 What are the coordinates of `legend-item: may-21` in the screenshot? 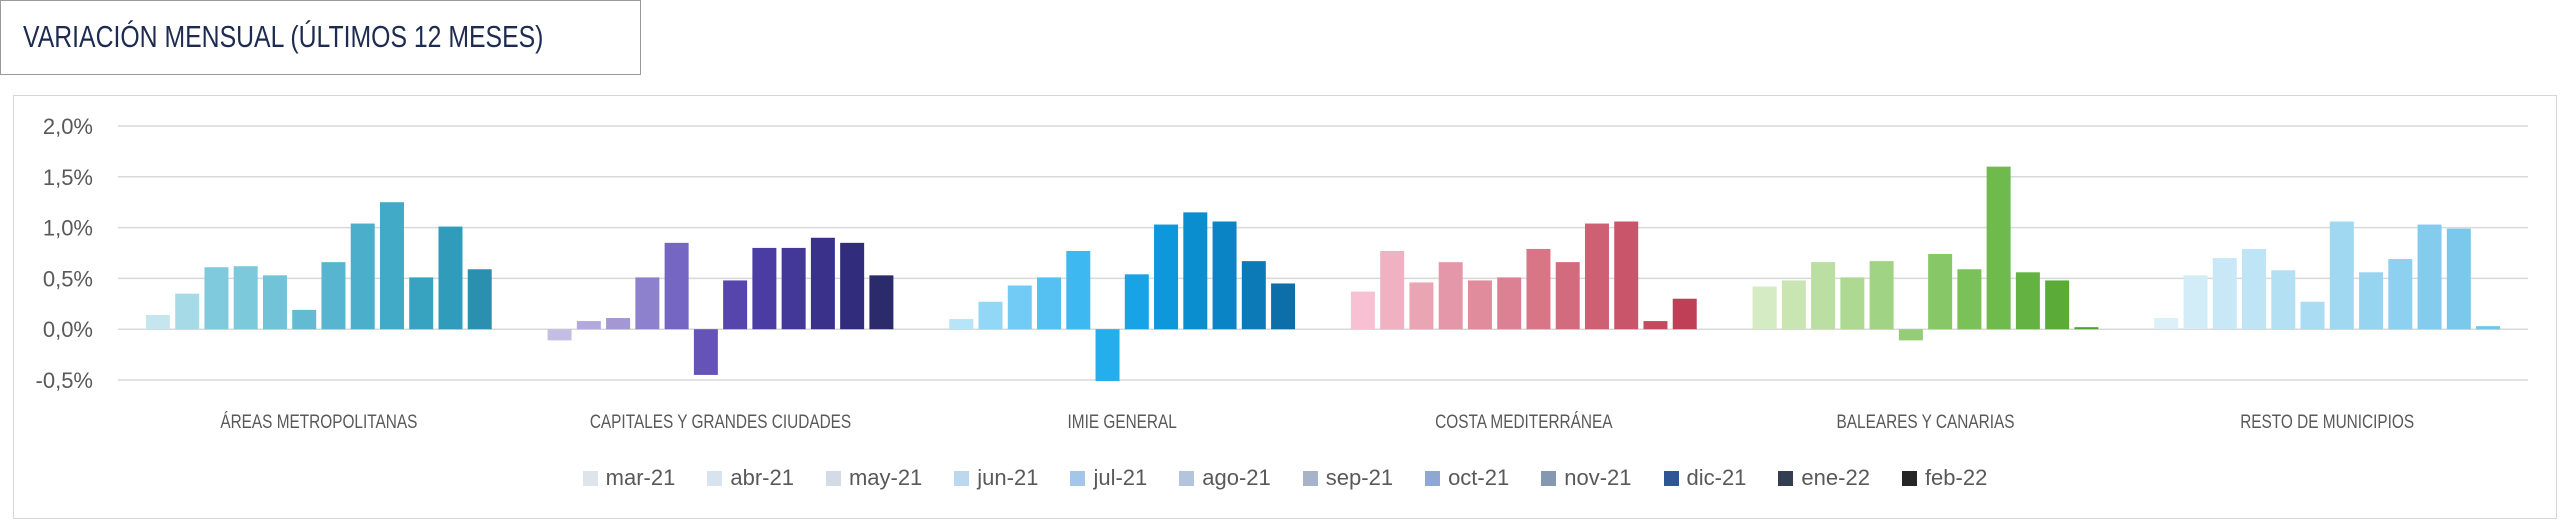 It's located at (873, 478).